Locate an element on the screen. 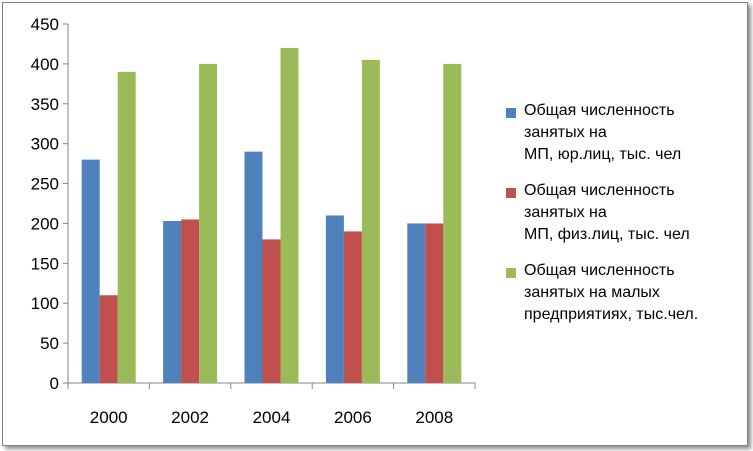 This screenshot has width=753, height=451. y-tick-label: 50 is located at coordinates (49, 343).